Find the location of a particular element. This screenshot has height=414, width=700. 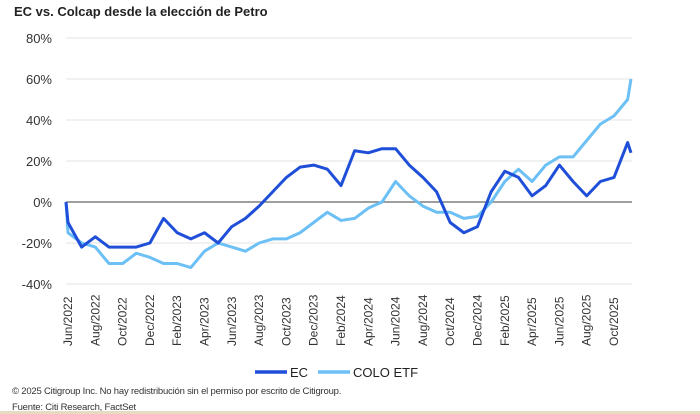

x-tick-label: Feb/2023 is located at coordinates (177, 320).